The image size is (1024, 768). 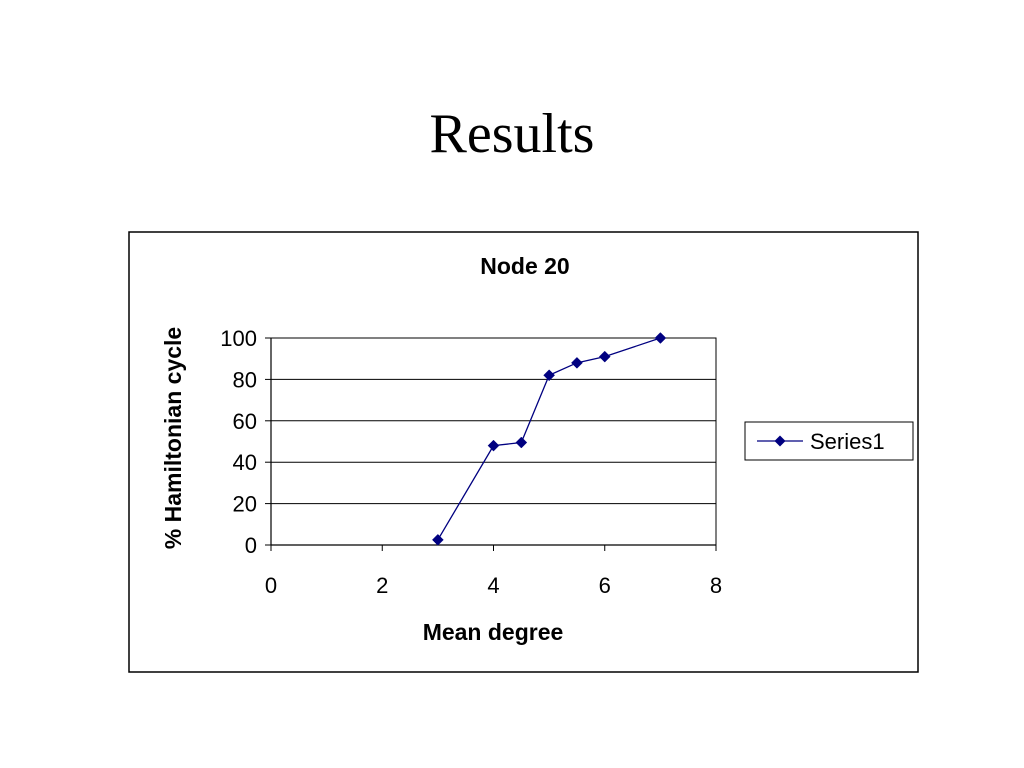 I want to click on x-tick-label: 4, so click(x=493, y=585).